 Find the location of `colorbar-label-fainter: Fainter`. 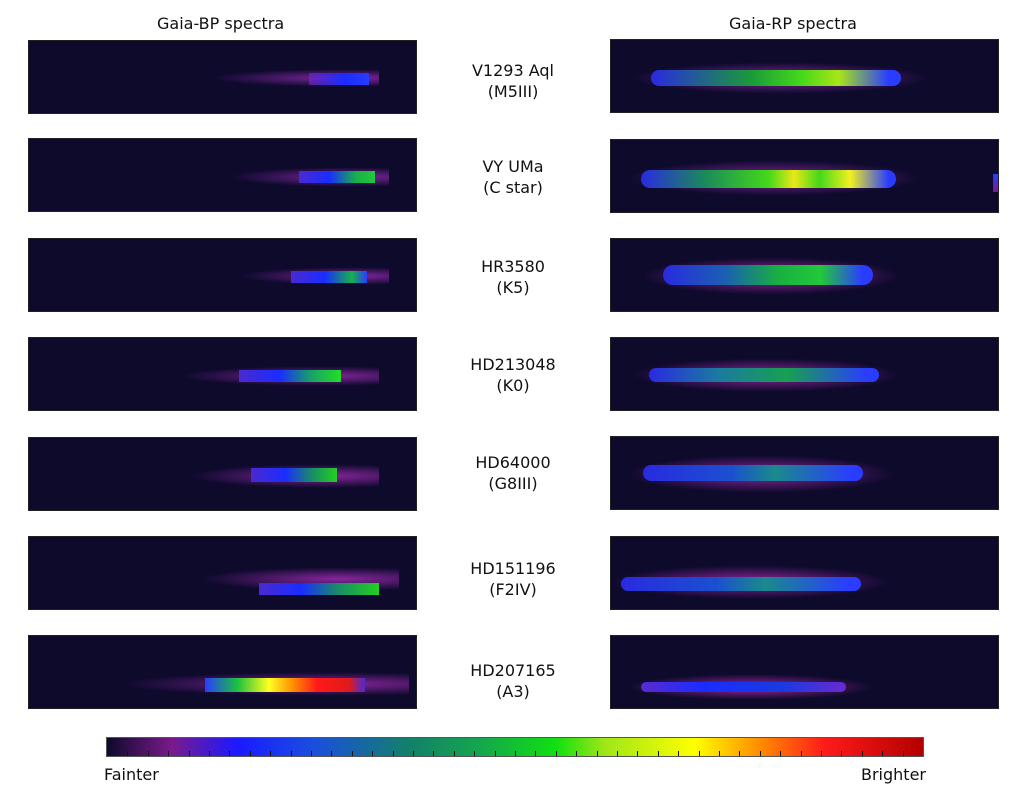

colorbar-label-fainter: Fainter is located at coordinates (131, 774).